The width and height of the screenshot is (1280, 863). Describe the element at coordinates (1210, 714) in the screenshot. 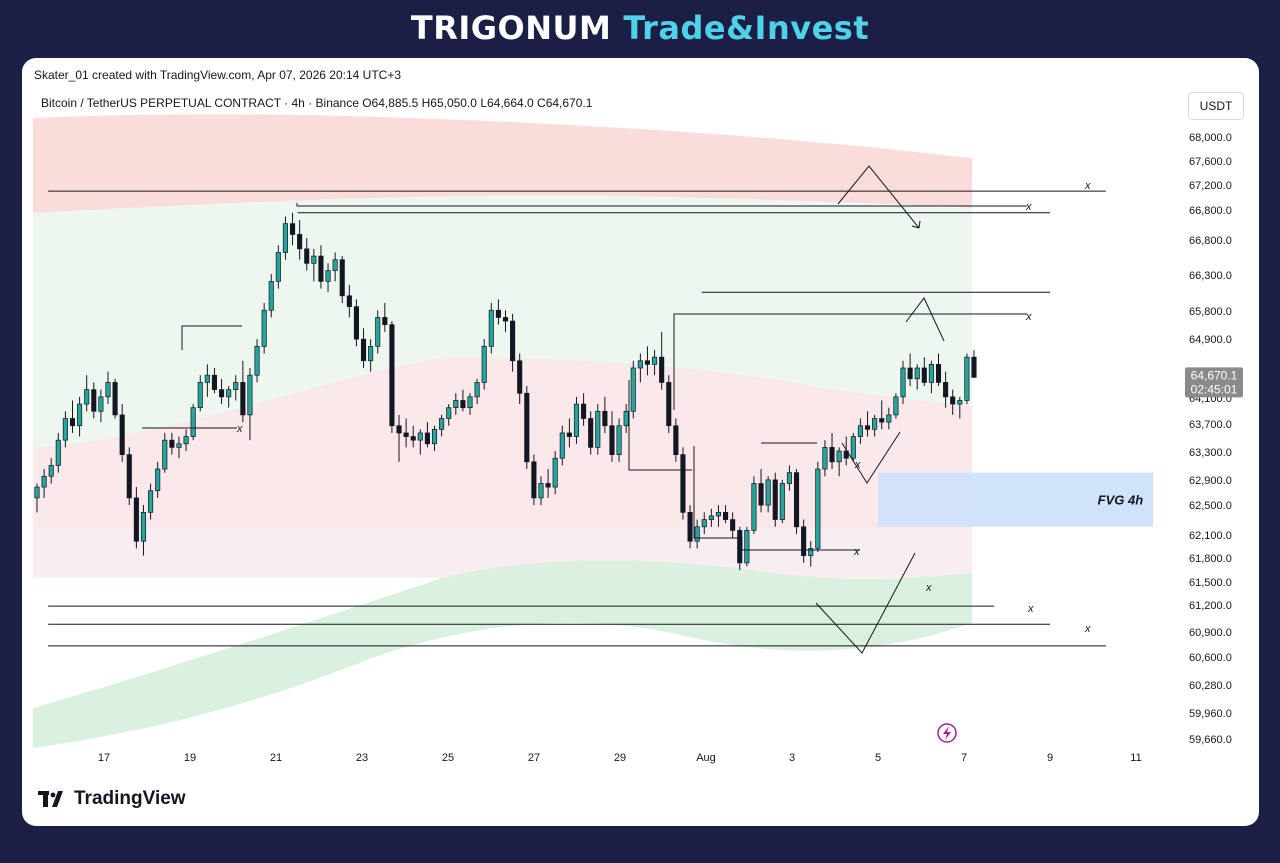

I see `y-tick-label: 59,960.0` at that location.